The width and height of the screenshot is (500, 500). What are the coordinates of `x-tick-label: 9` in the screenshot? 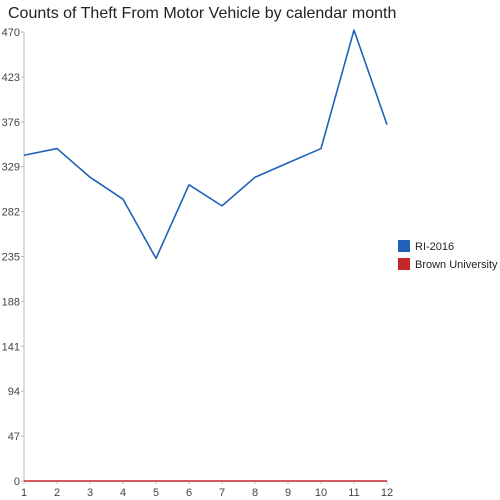 It's located at (288, 493).